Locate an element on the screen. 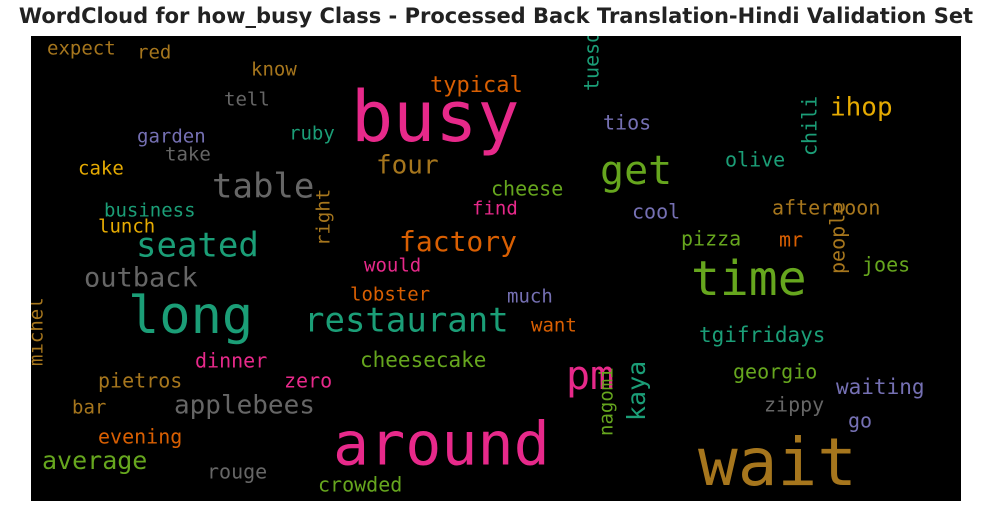 Image resolution: width=992 pixels, height=511 pixels. word-zero: zero is located at coordinates (308, 381).